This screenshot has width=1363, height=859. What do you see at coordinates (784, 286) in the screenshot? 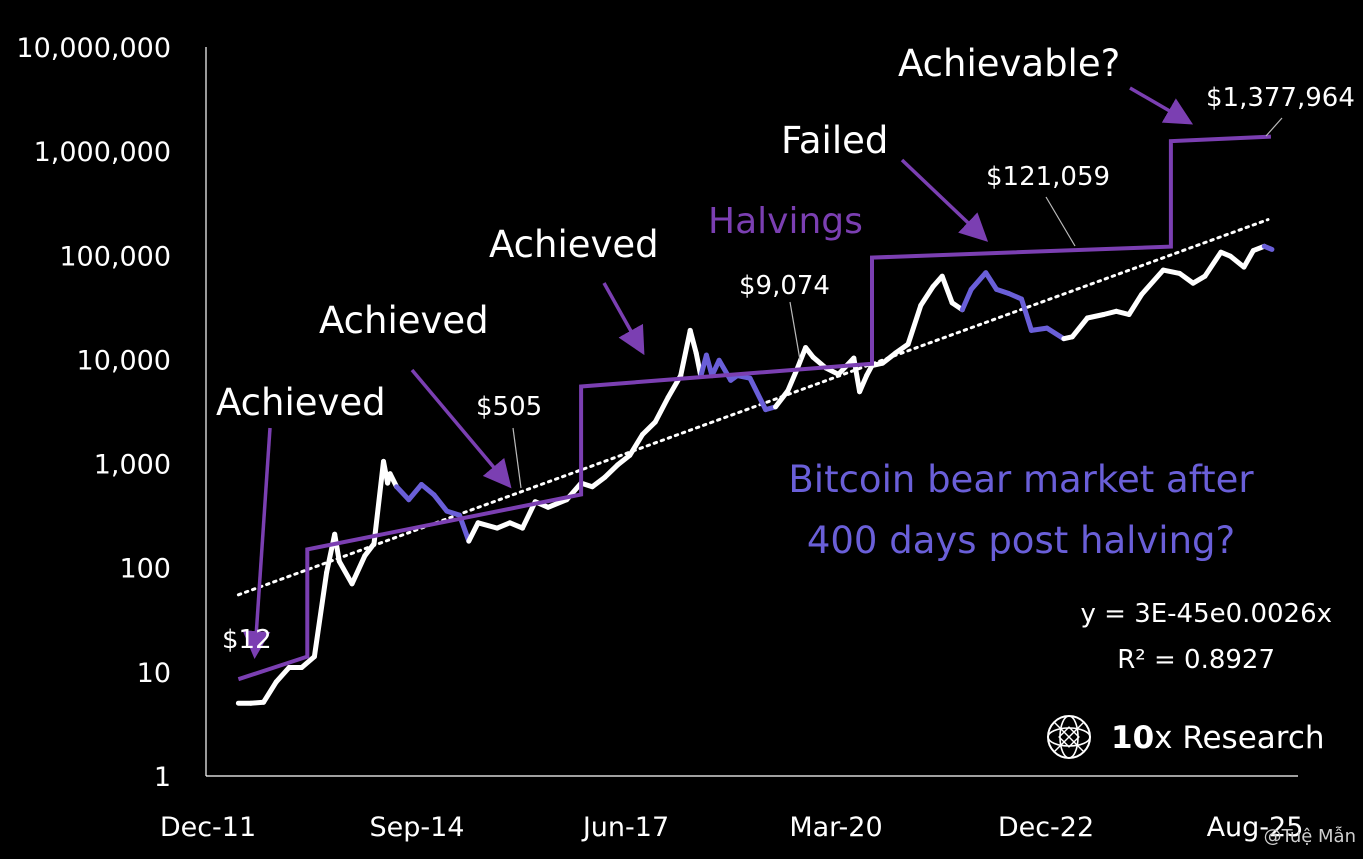
I see `label-price-9074: $9,074` at bounding box center [784, 286].